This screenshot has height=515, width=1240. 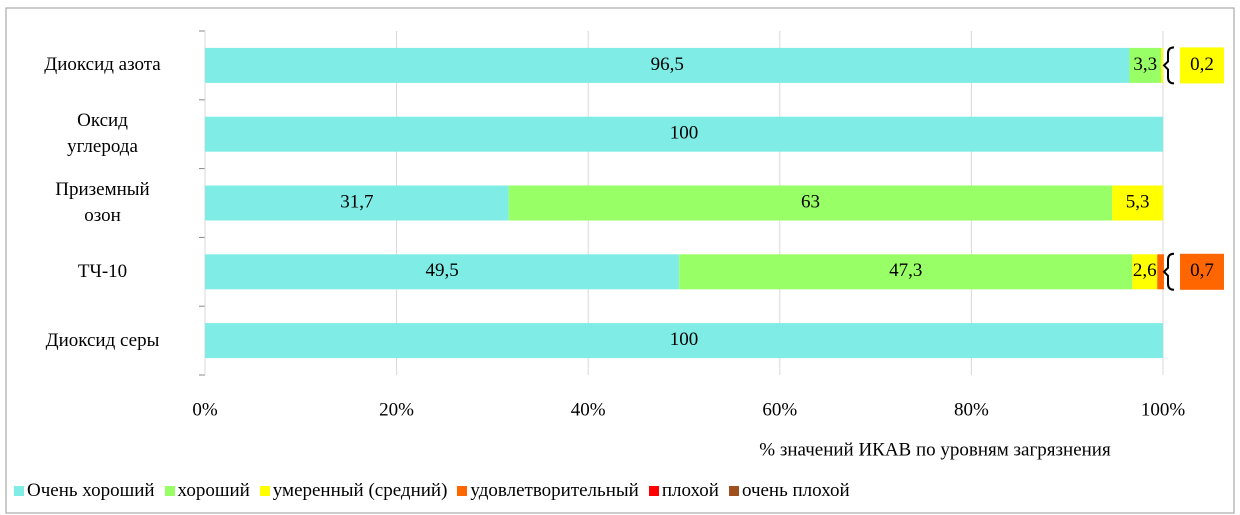 I want to click on data-label: 47,3, so click(x=905, y=270).